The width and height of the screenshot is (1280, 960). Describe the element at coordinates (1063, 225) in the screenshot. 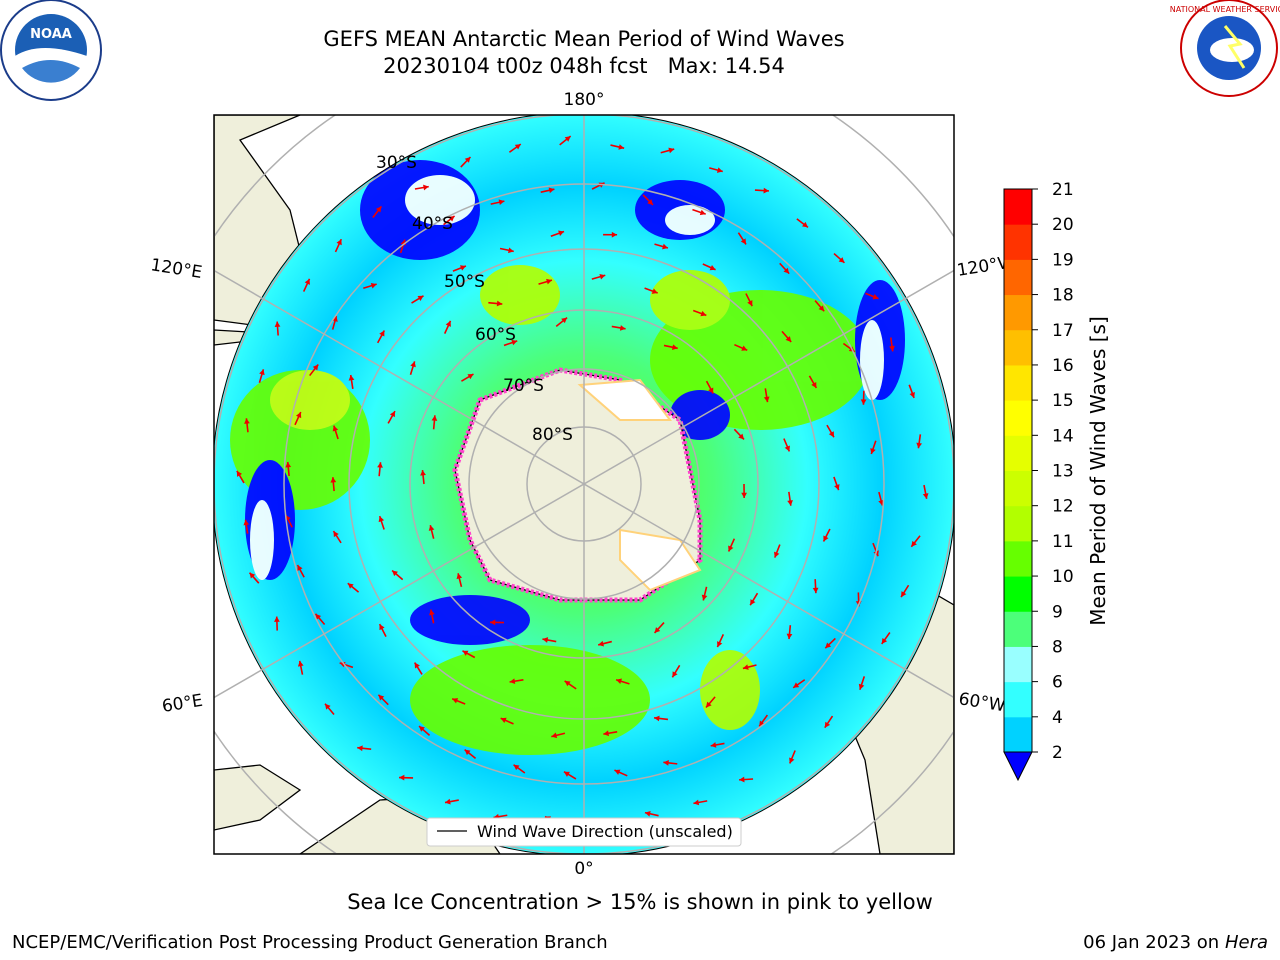

I see `colorbar-tick-label: 20` at that location.